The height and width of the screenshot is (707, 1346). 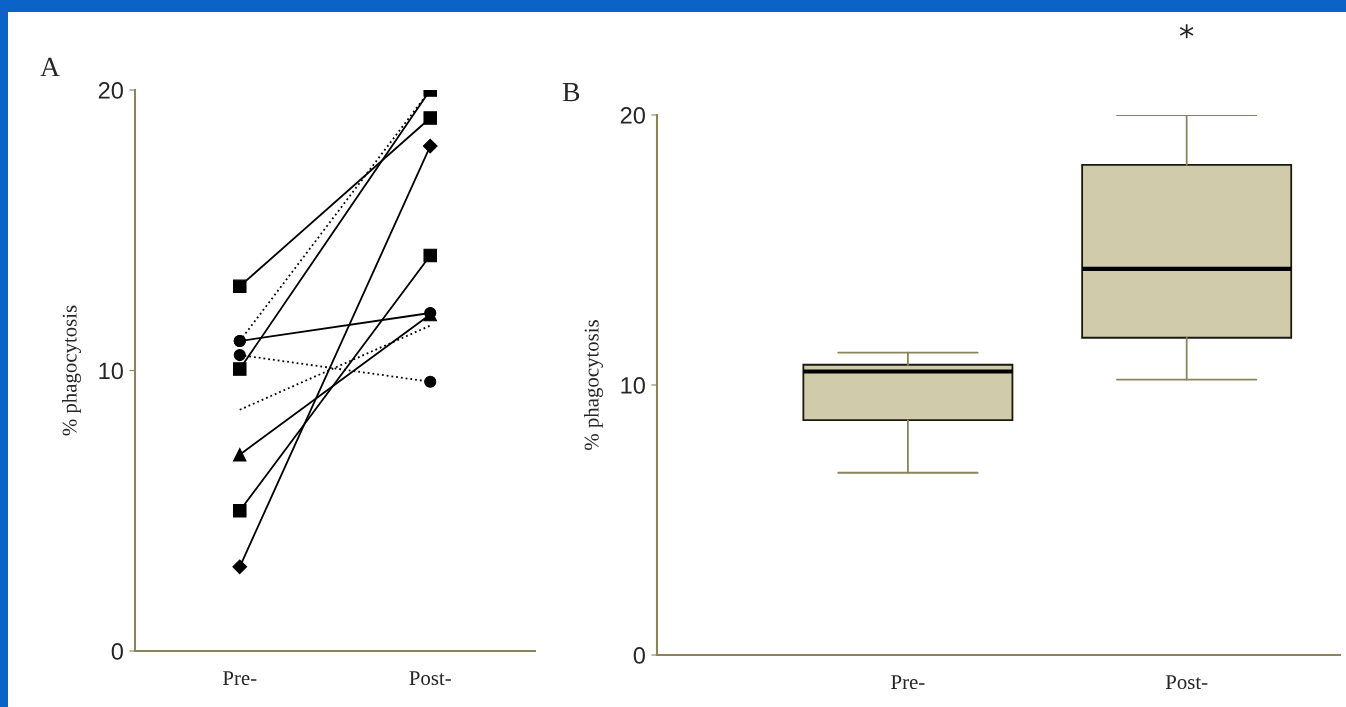 What do you see at coordinates (571, 92) in the screenshot?
I see `chart-title: B` at bounding box center [571, 92].